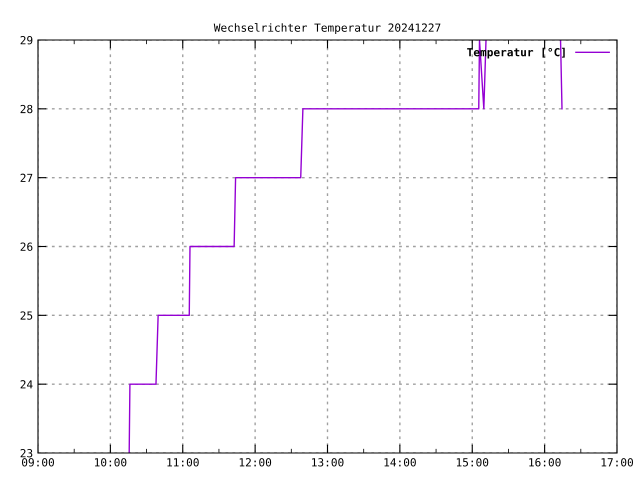 This screenshot has width=640, height=480. What do you see at coordinates (38, 462) in the screenshot?
I see `x-tick-label: 09:00` at bounding box center [38, 462].